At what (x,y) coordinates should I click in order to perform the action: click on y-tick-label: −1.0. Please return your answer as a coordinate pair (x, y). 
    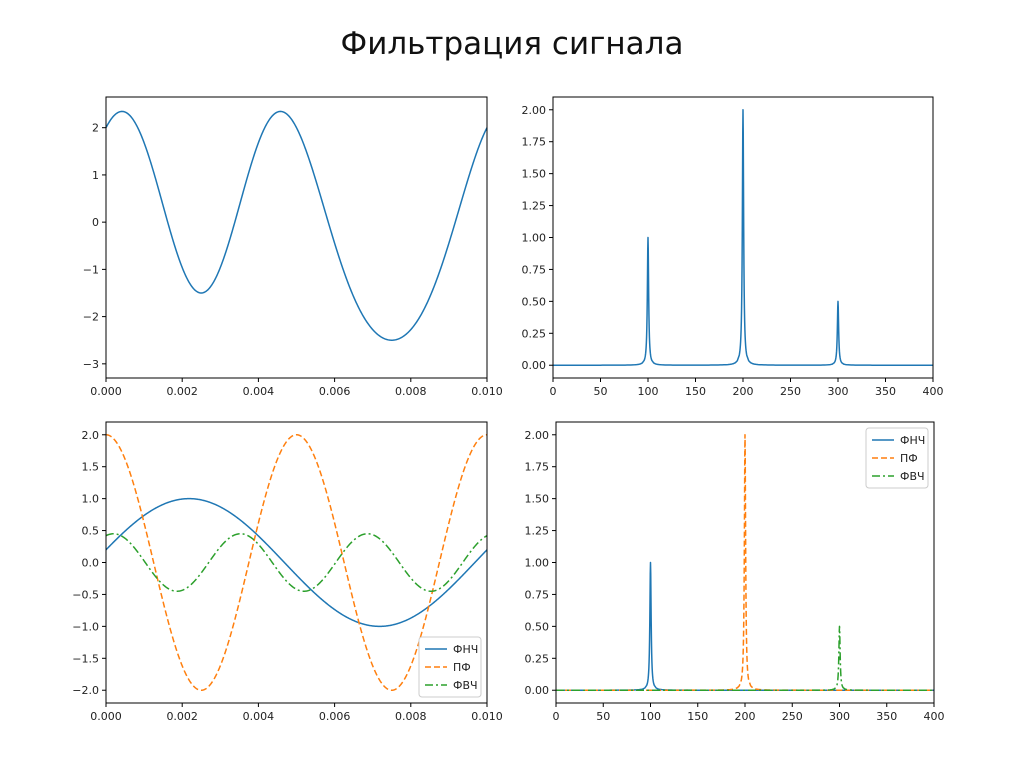
    Looking at the image, I should click on (85, 626).